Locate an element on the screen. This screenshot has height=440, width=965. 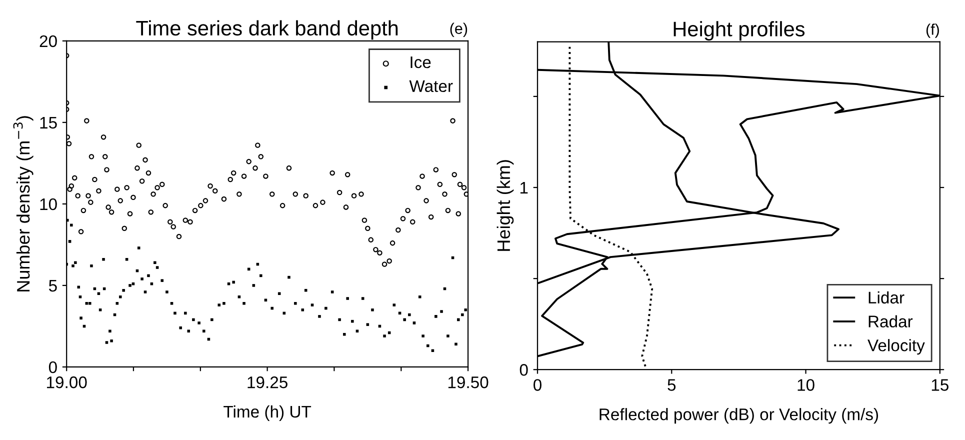
y-tick-label: 1 is located at coordinates (524, 188).